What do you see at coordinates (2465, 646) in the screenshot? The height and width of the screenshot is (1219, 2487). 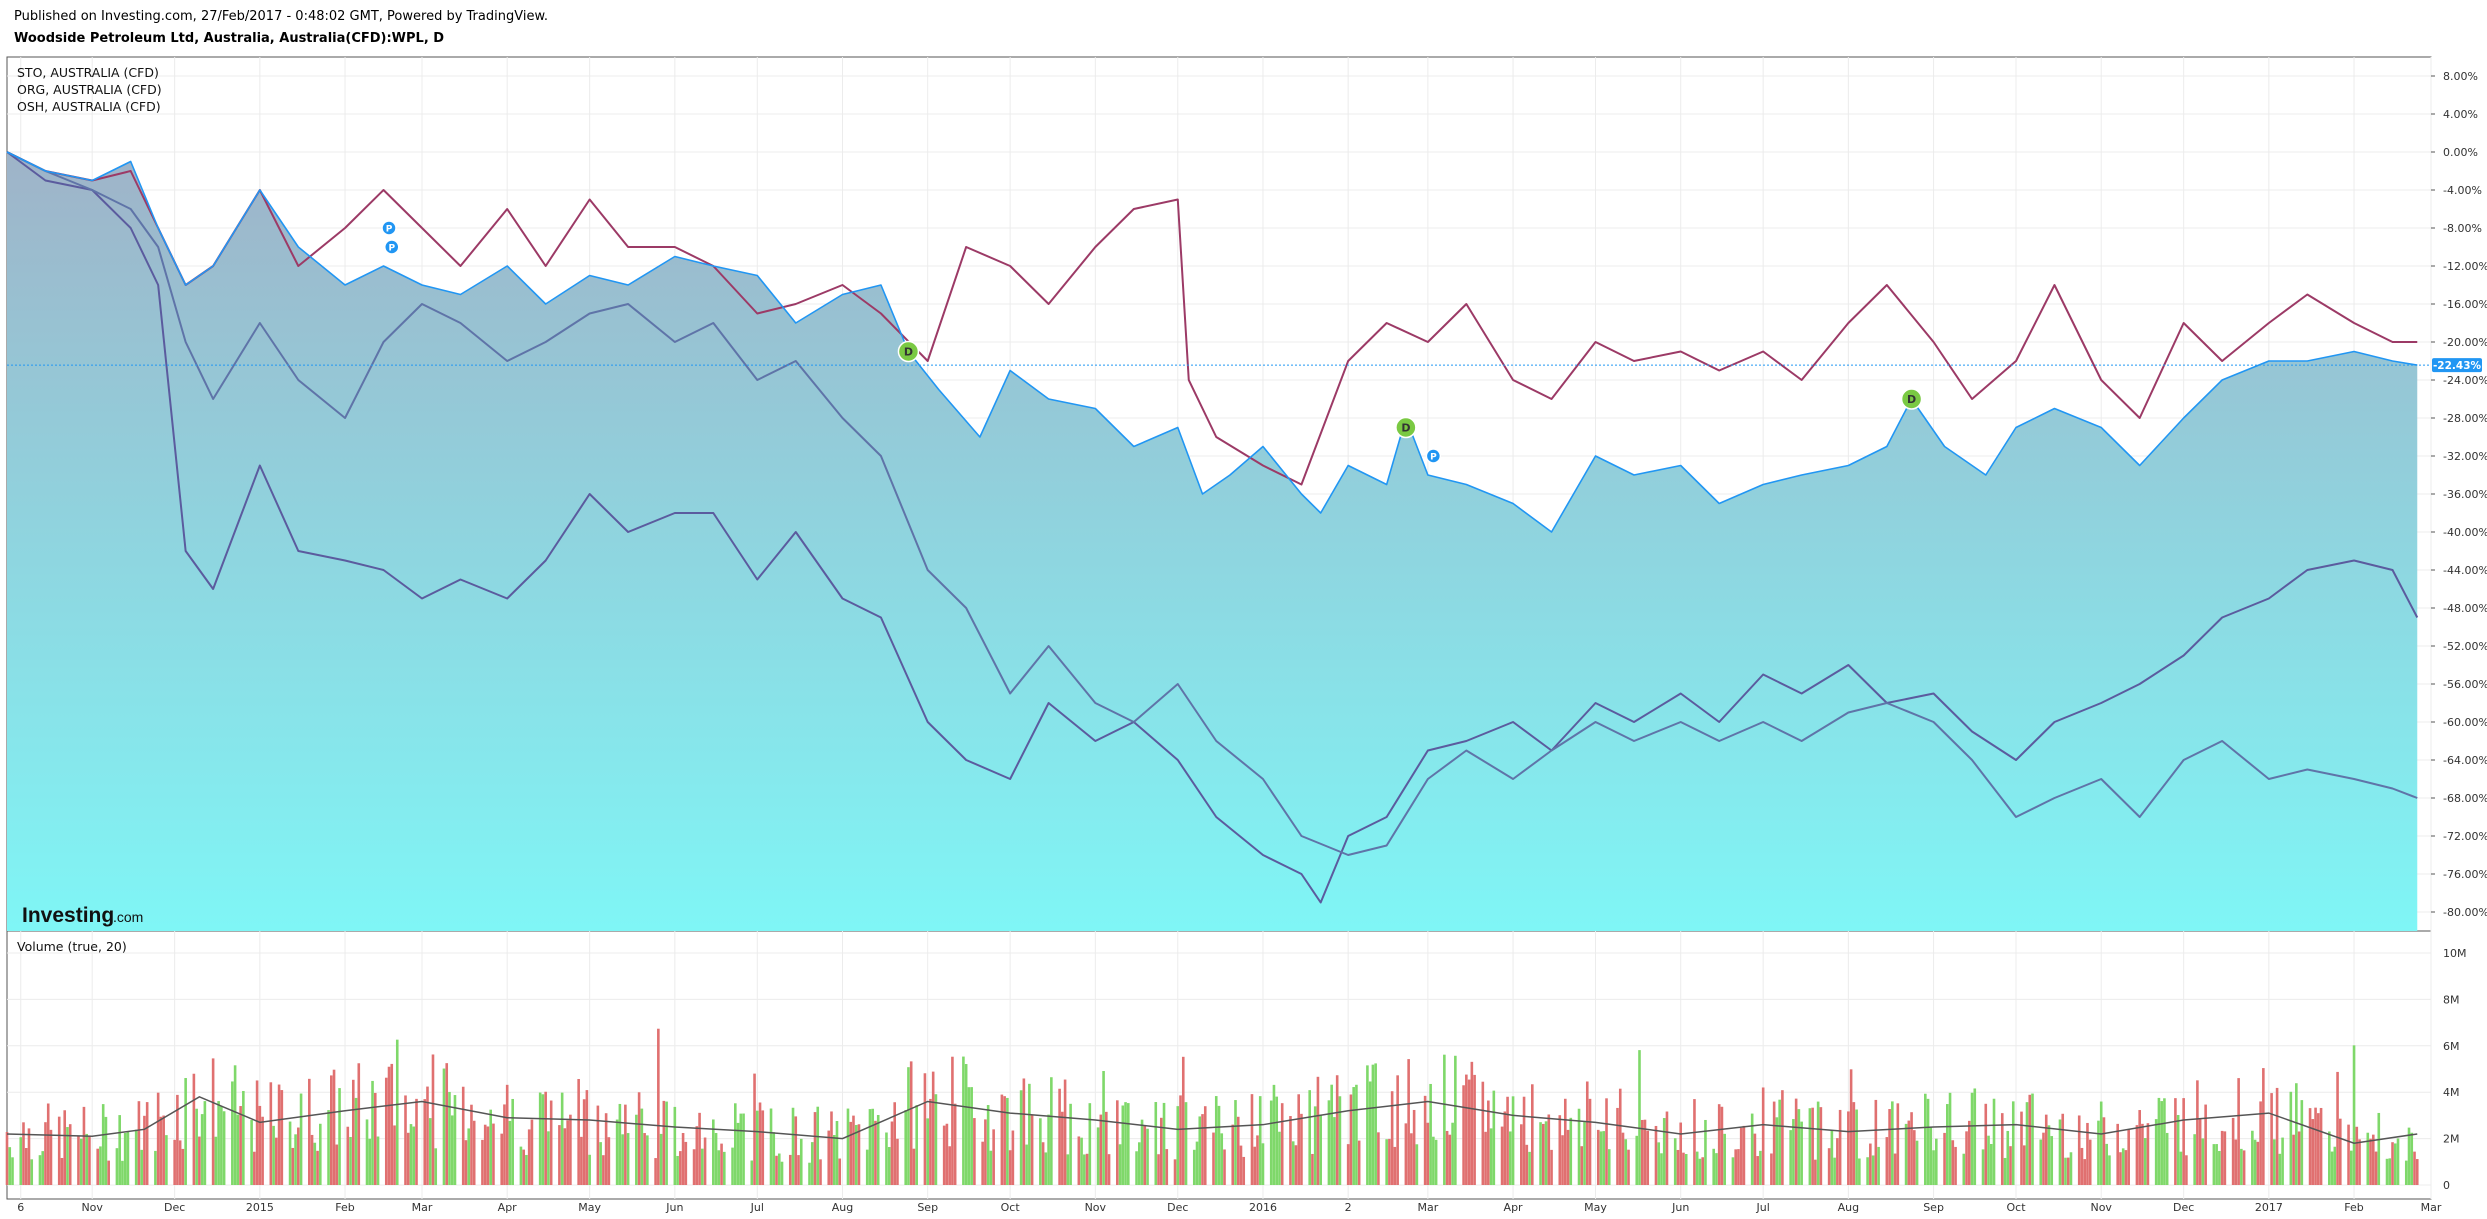 I see `y-tick-label: -52.00%` at bounding box center [2465, 646].